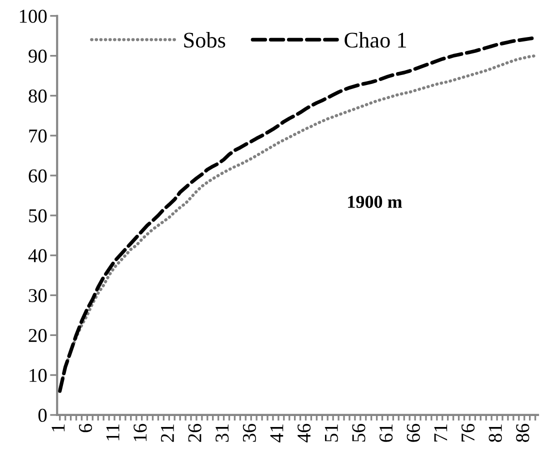 This screenshot has width=544, height=454. What do you see at coordinates (222, 433) in the screenshot?
I see `x-tick-label: 31` at bounding box center [222, 433].